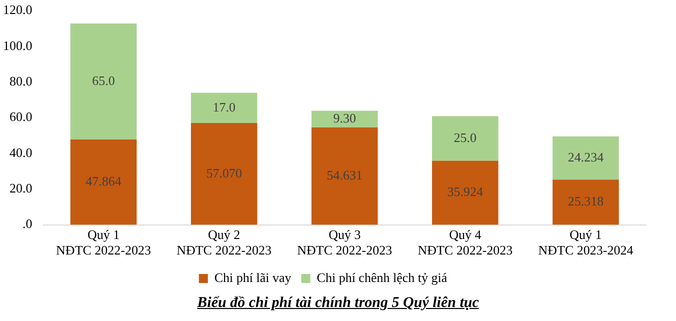 This screenshot has width=676, height=321. I want to click on data-label: 47.864, so click(104, 181).